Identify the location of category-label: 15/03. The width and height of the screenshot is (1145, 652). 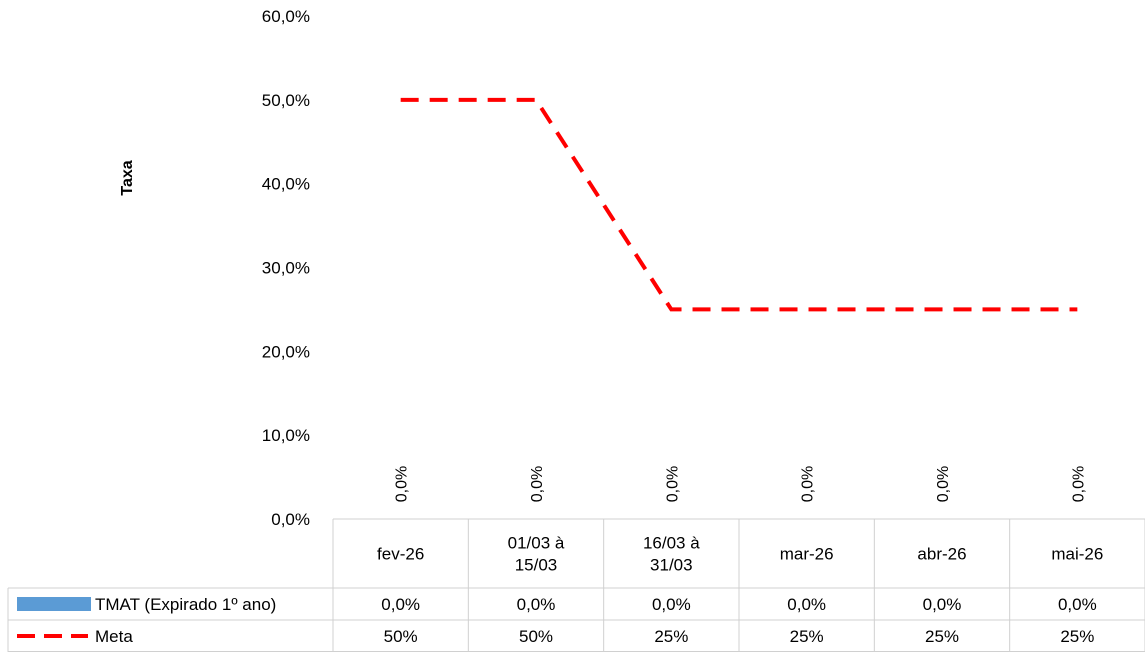
(536, 565).